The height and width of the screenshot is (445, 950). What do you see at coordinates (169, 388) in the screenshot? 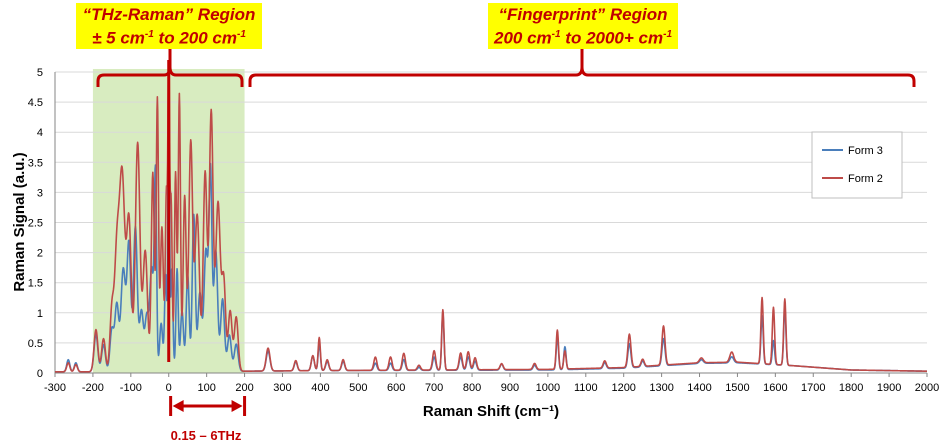
I see `x-tick-label: 0` at bounding box center [169, 388].